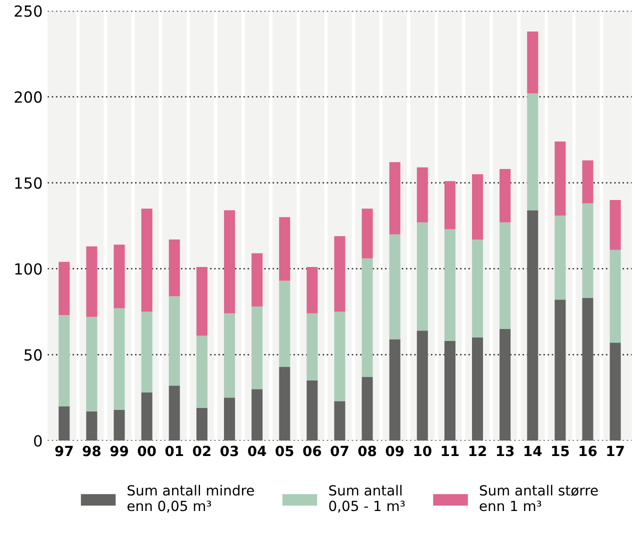 The image size is (635, 544). What do you see at coordinates (257, 451) in the screenshot?
I see `x-tick-label: 04` at bounding box center [257, 451].